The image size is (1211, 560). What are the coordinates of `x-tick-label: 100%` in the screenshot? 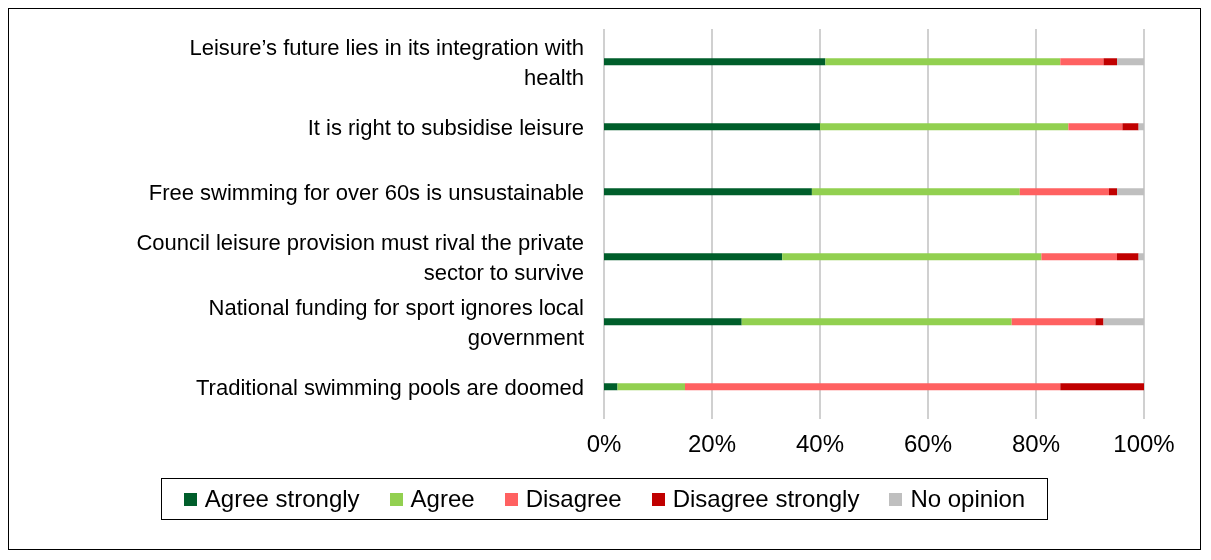 It's located at (1144, 444).